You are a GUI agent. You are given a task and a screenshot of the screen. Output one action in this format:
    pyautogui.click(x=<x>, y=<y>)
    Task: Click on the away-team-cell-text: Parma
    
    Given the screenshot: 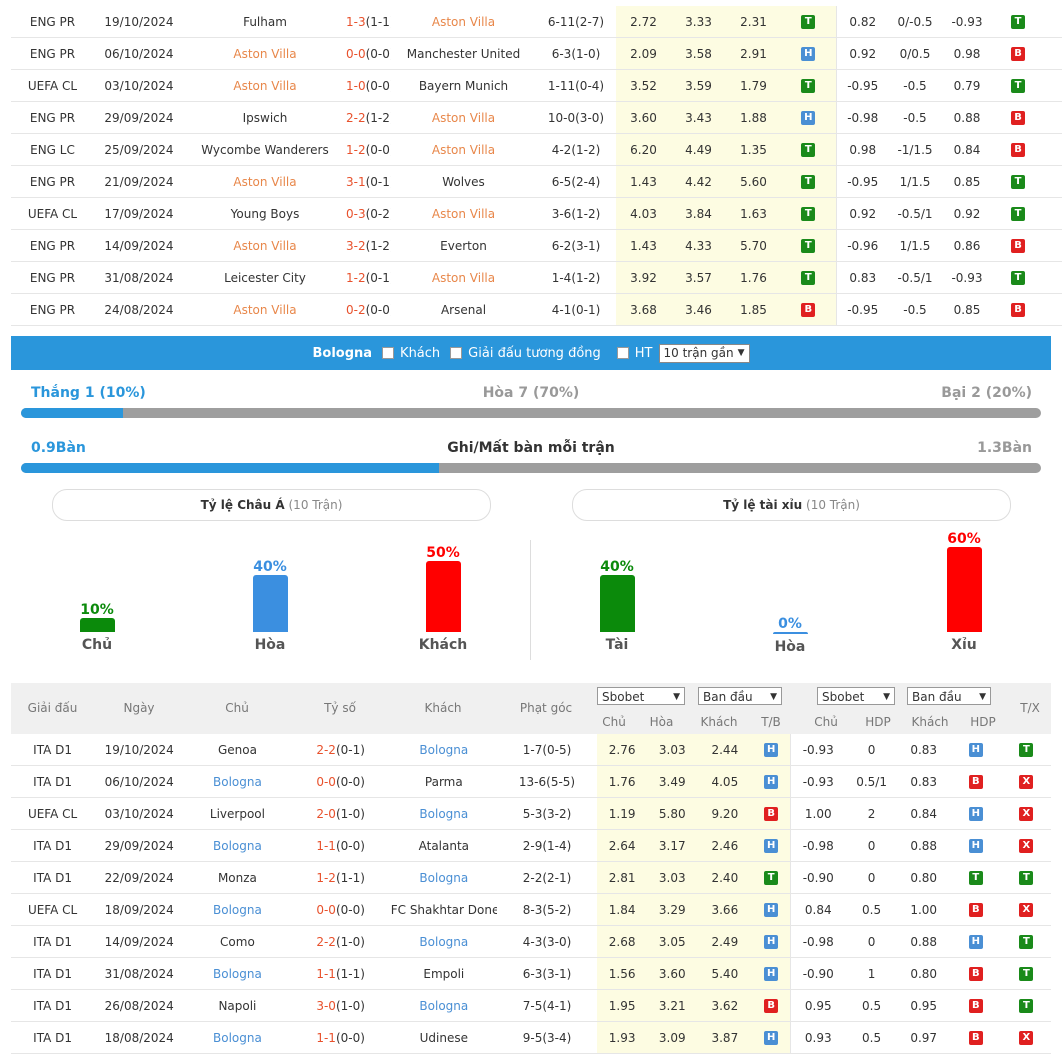 What is the action you would take?
    pyautogui.click(x=443, y=781)
    